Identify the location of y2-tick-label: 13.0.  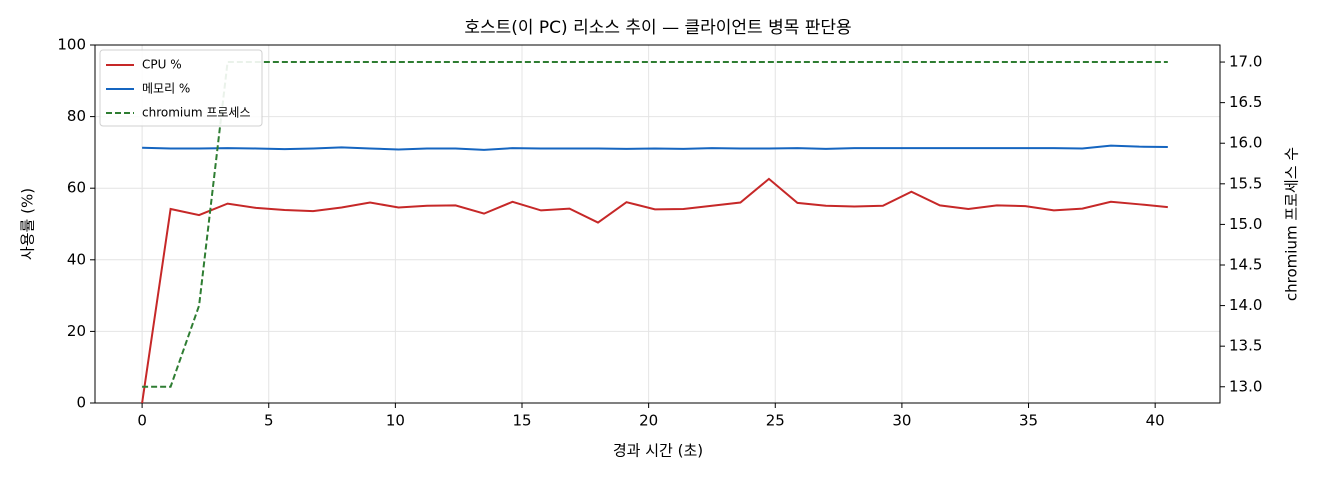
(1245, 386).